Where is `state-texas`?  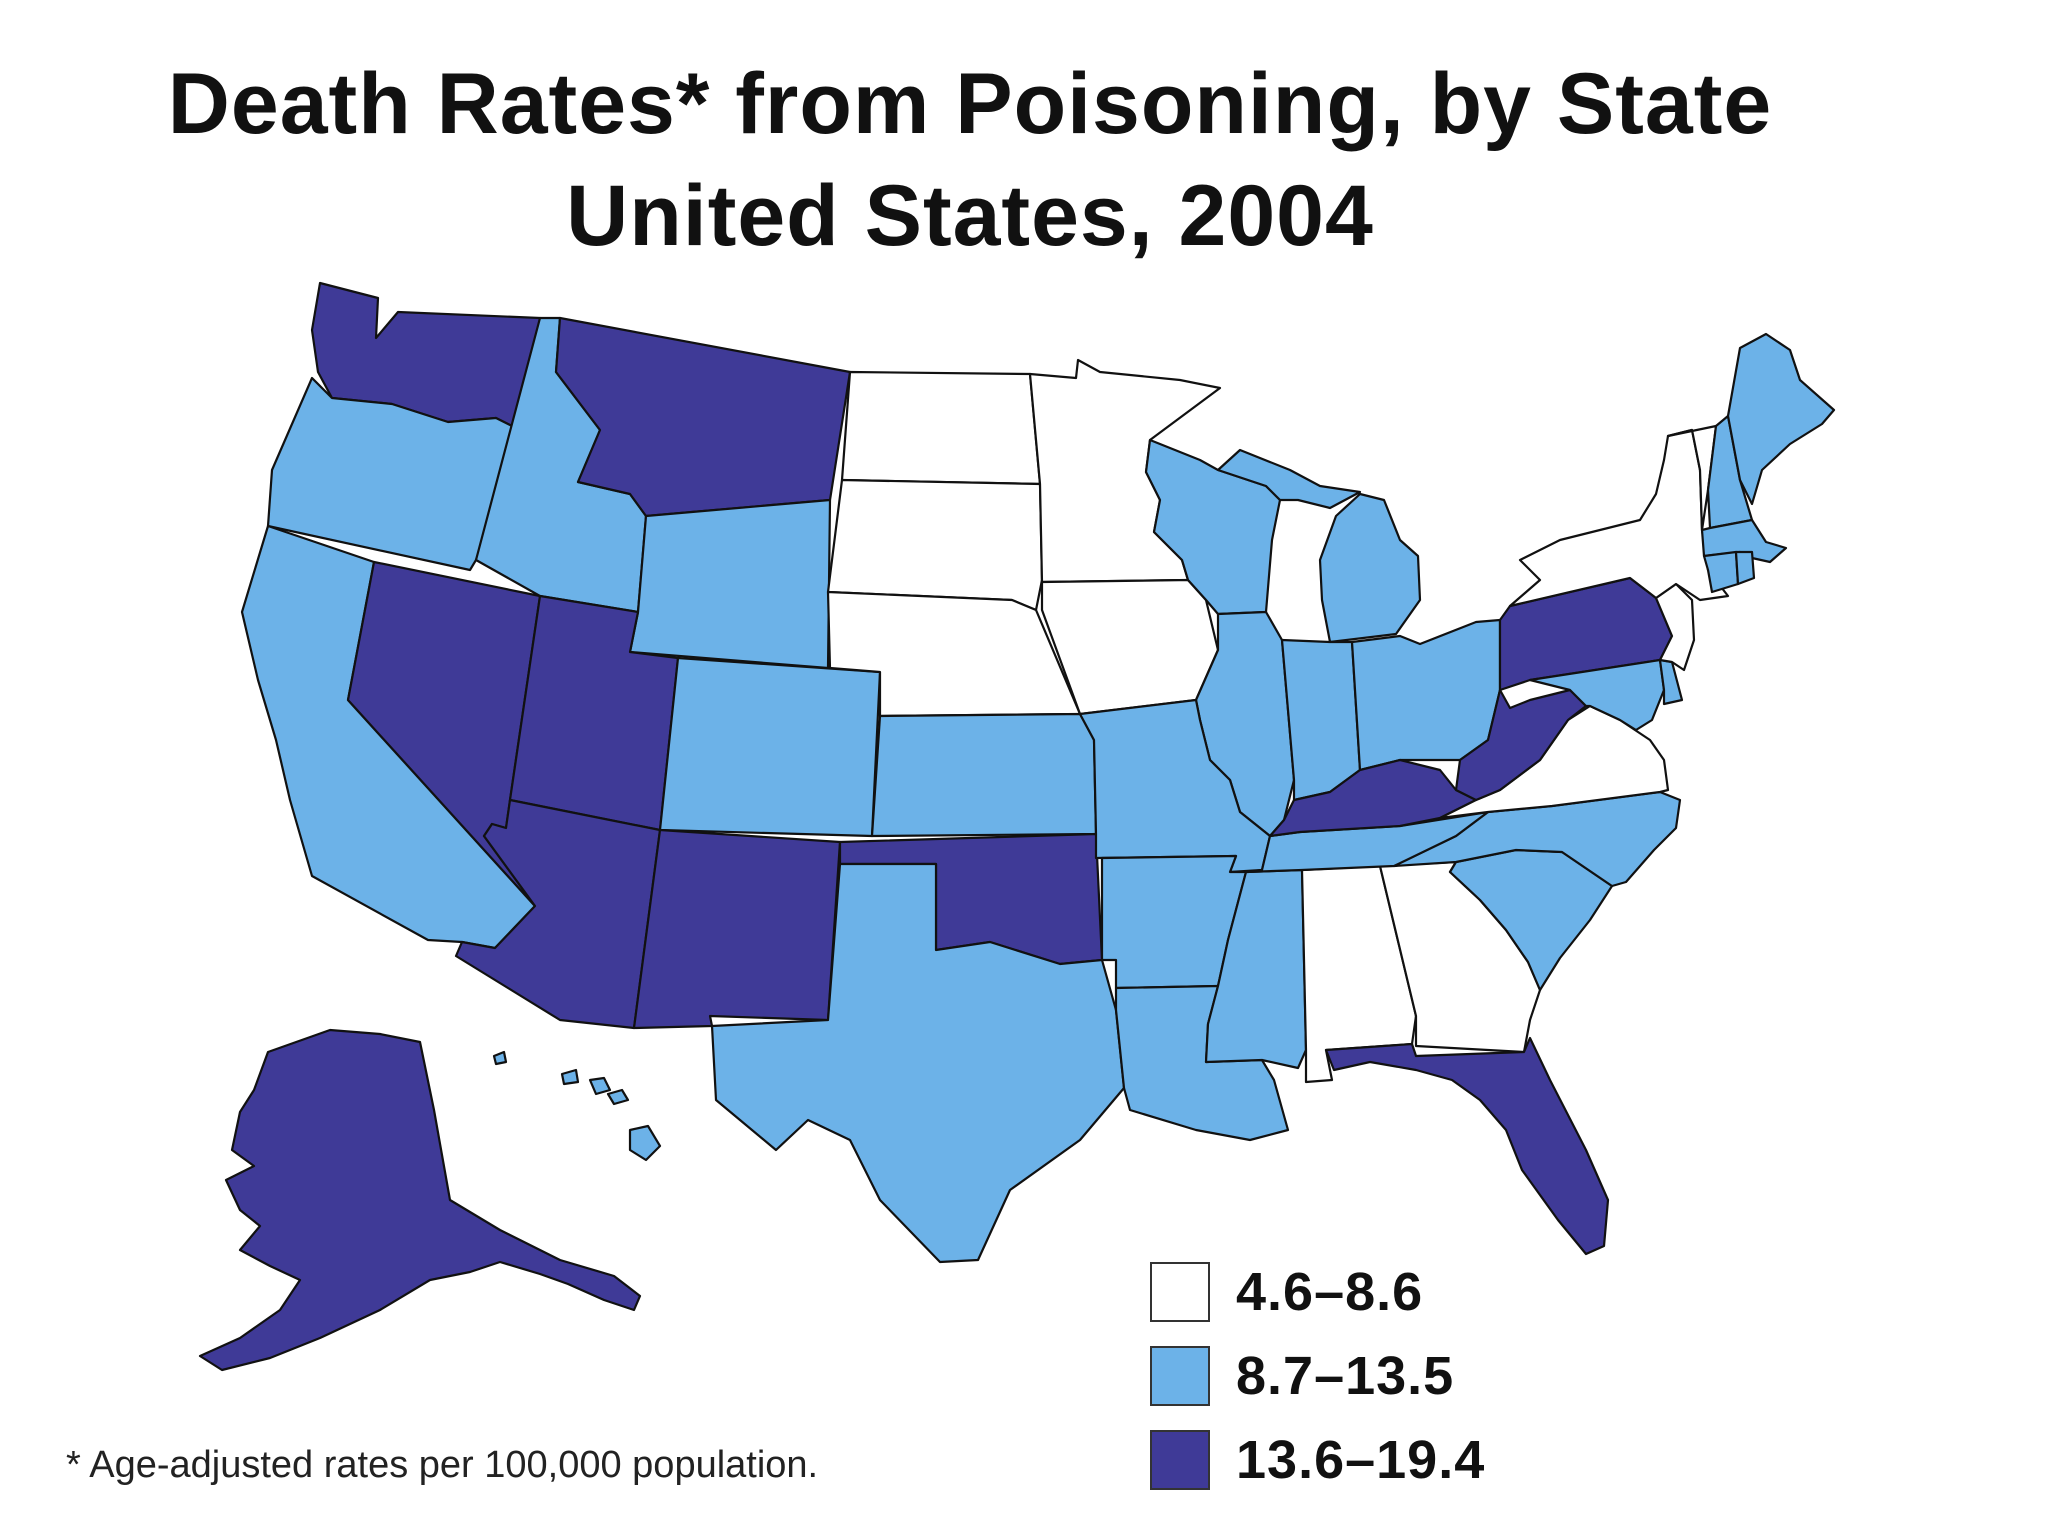 state-texas is located at coordinates (918, 1063).